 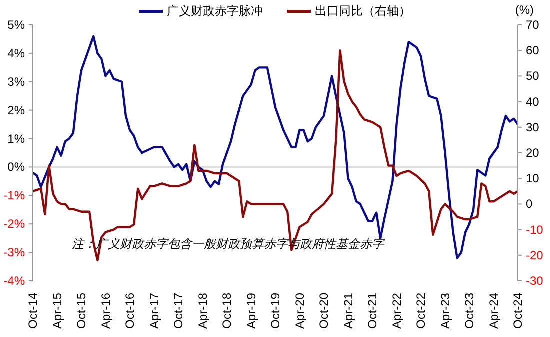 I want to click on y2-tick-label: 70, so click(x=533, y=25).